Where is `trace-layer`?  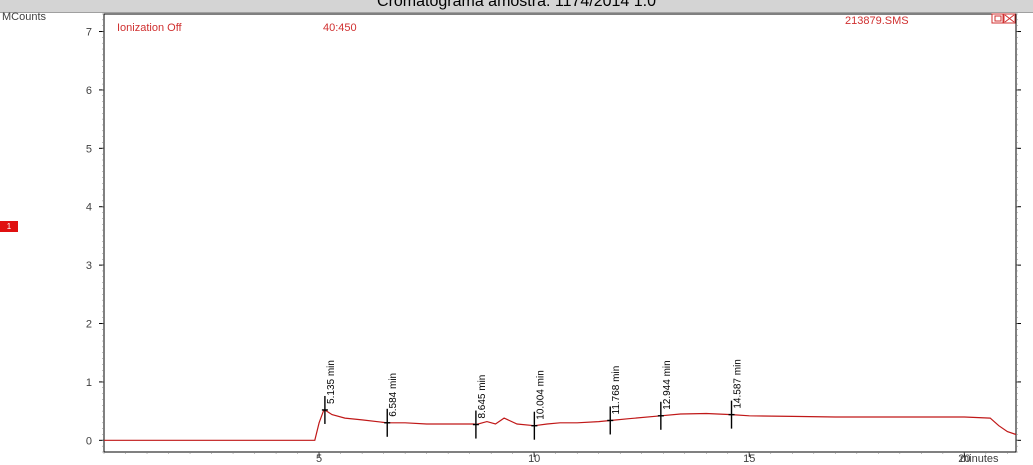 trace-layer is located at coordinates (560, 425).